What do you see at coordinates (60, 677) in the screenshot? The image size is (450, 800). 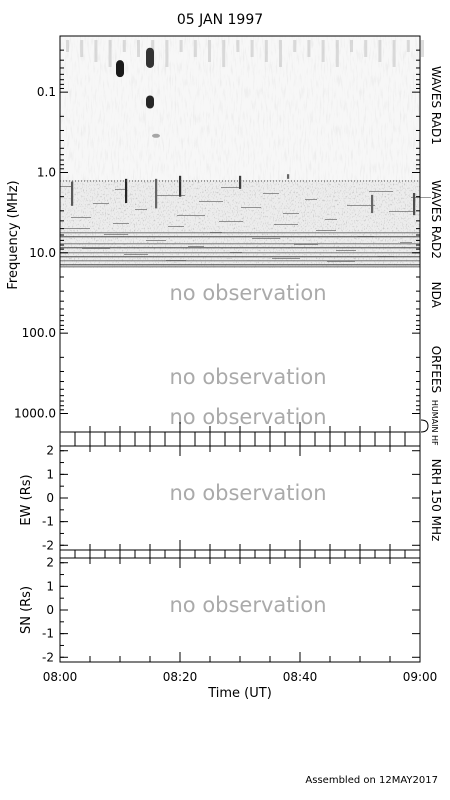 I see `x-tick-label: 08:00` at bounding box center [60, 677].